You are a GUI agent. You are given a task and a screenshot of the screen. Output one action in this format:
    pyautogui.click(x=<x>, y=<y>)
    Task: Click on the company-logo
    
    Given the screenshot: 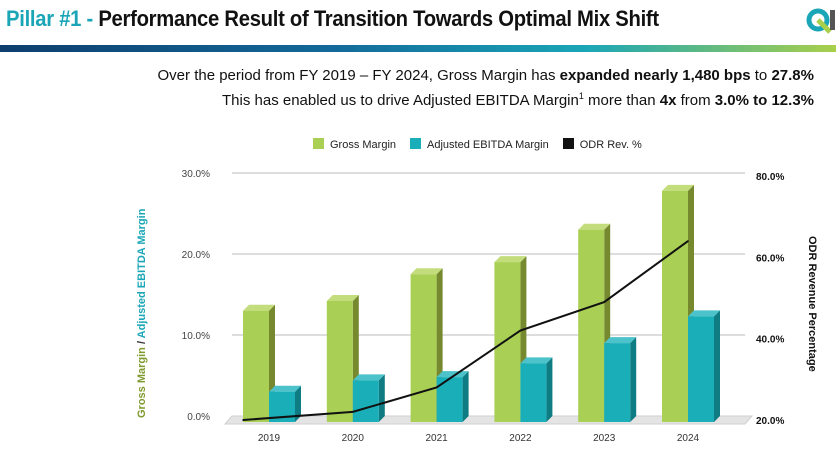 What is the action you would take?
    pyautogui.click(x=820, y=21)
    